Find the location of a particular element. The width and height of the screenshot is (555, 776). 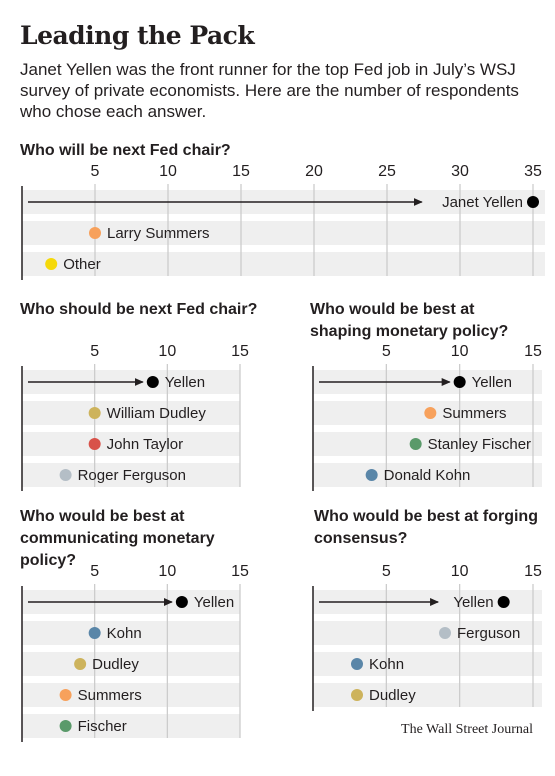

data-label: Fischer is located at coordinates (102, 726).